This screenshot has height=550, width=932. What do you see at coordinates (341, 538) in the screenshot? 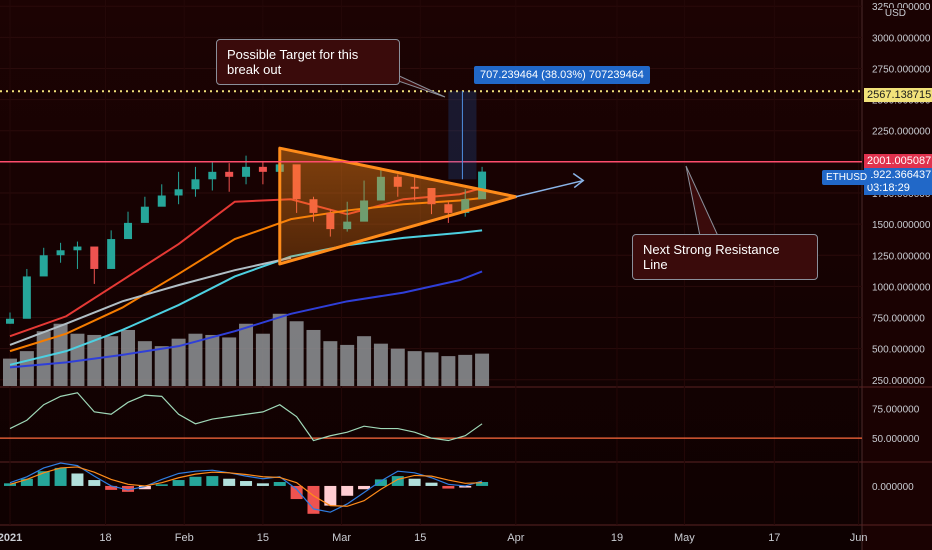
I see `time-tick-label: Mar` at bounding box center [341, 538].